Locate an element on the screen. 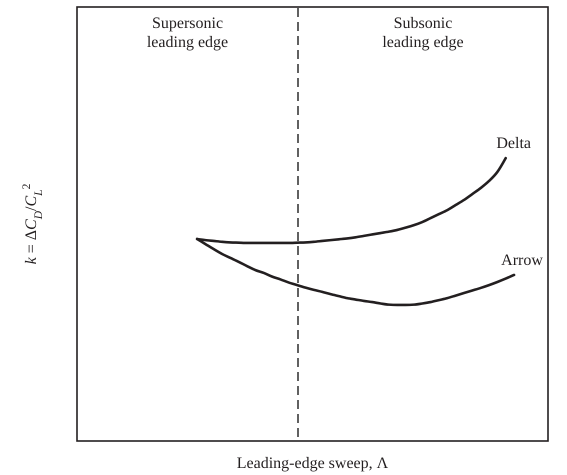  series-label: Delta is located at coordinates (514, 143).